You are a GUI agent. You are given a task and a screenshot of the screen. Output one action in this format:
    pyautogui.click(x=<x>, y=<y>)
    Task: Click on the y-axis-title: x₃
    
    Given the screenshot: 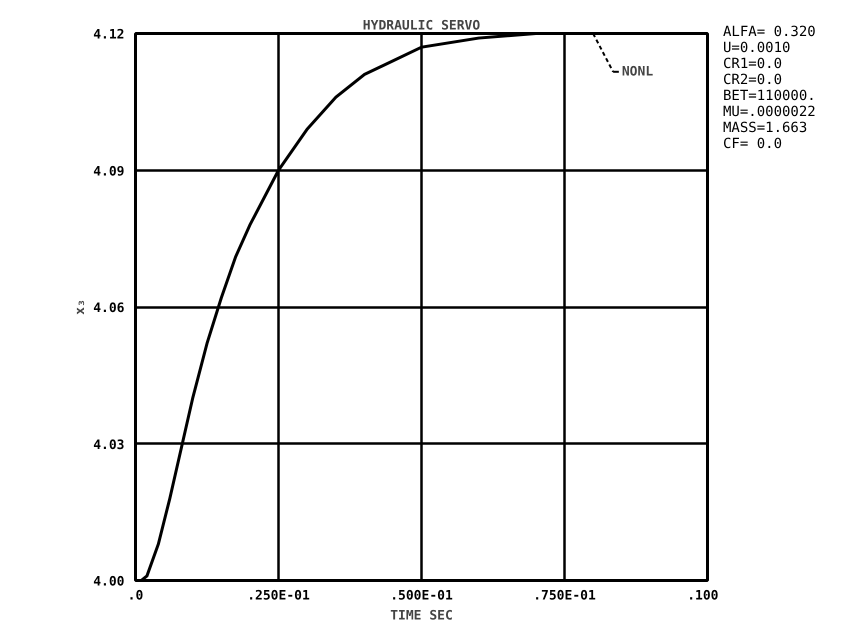 What is the action you would take?
    pyautogui.click(x=80, y=307)
    